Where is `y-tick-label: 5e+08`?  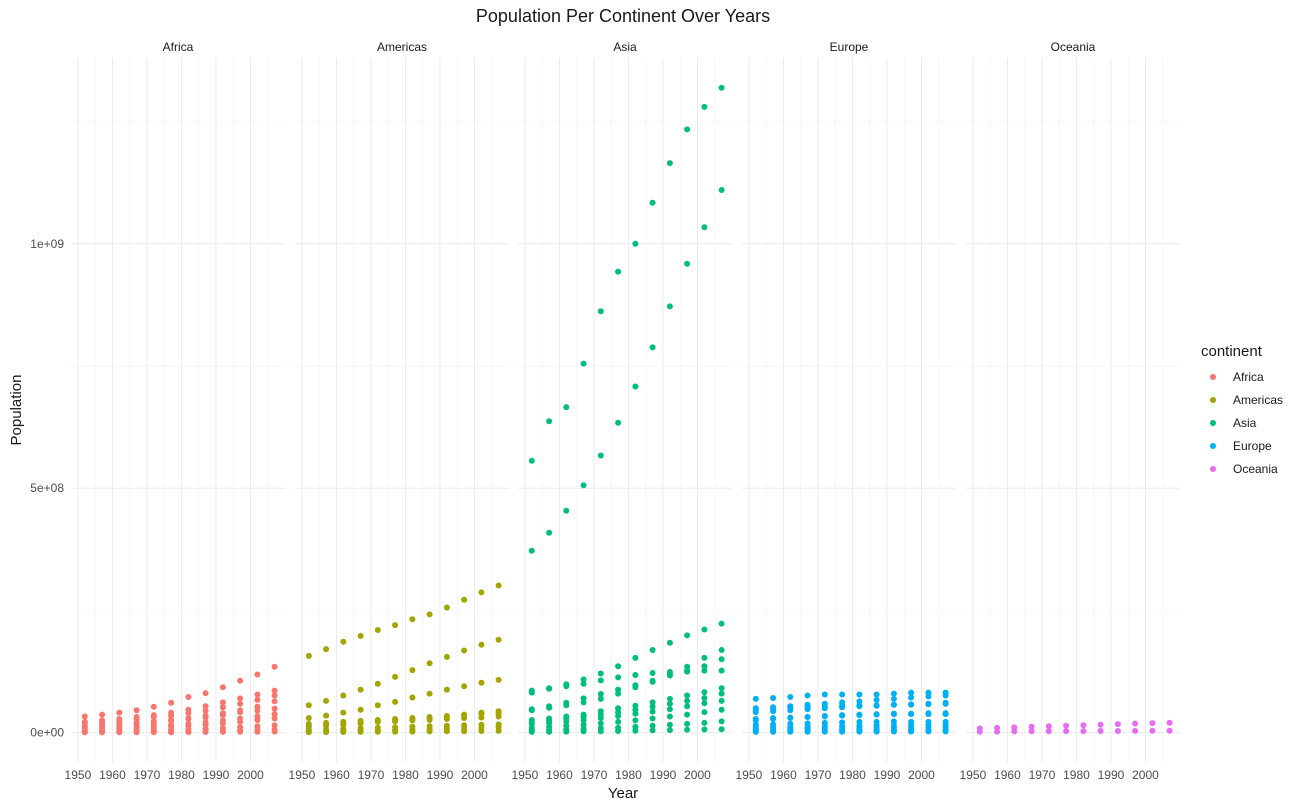
y-tick-label: 5e+08 is located at coordinates (47, 488).